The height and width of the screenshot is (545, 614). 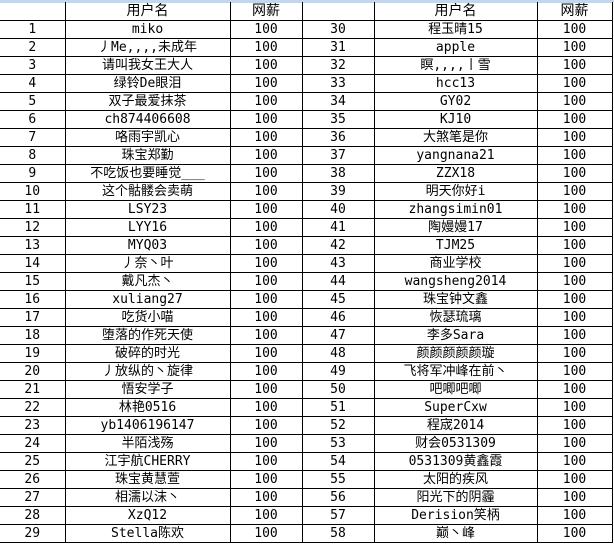 I want to click on row-number-cell: 38, so click(x=338, y=173).